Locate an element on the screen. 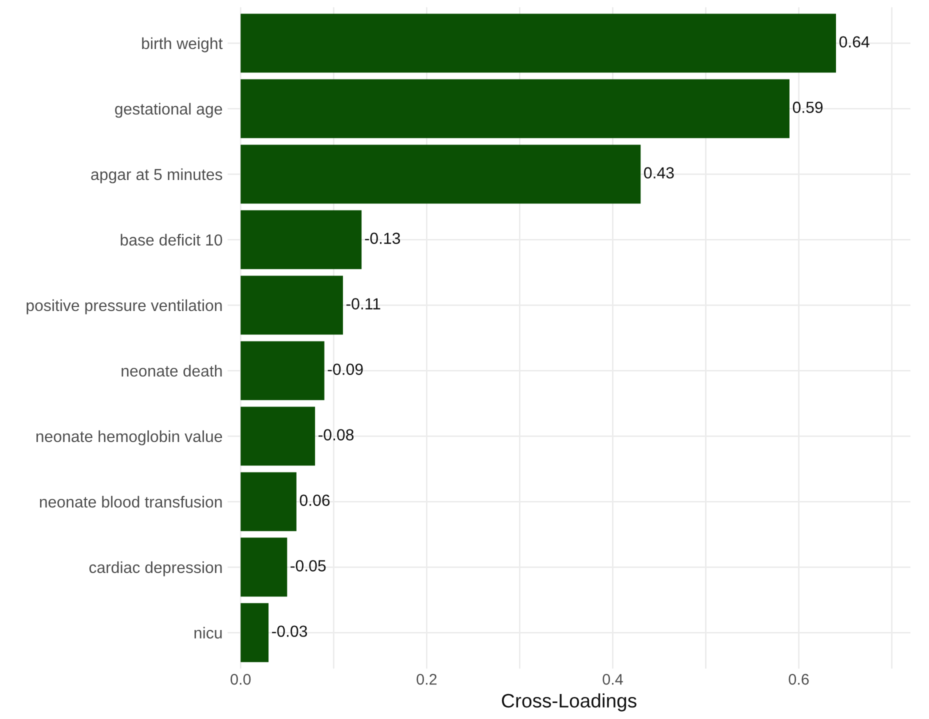 Image resolution: width=929 pixels, height=719 pixels. x-axis-title: Cross-Loadings is located at coordinates (569, 702).